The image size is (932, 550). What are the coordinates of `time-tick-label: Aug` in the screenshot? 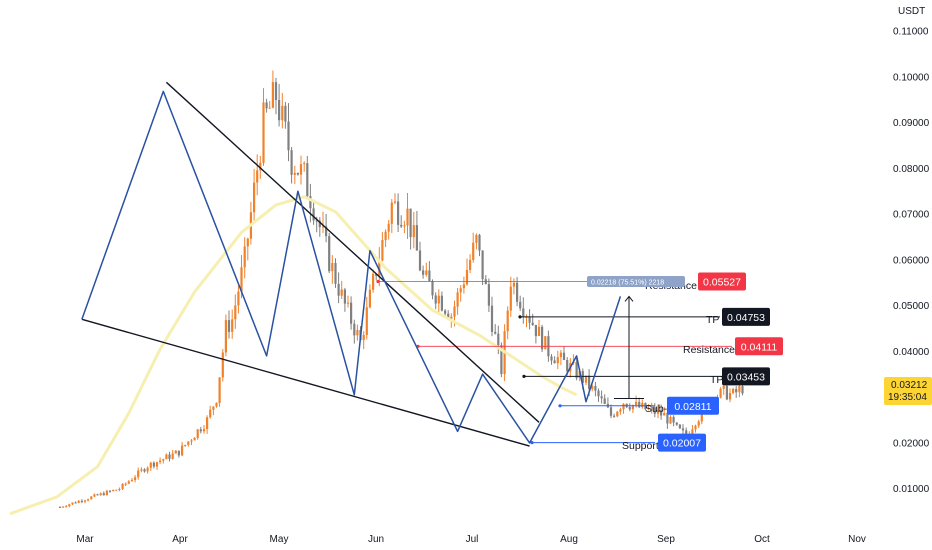 It's located at (569, 539).